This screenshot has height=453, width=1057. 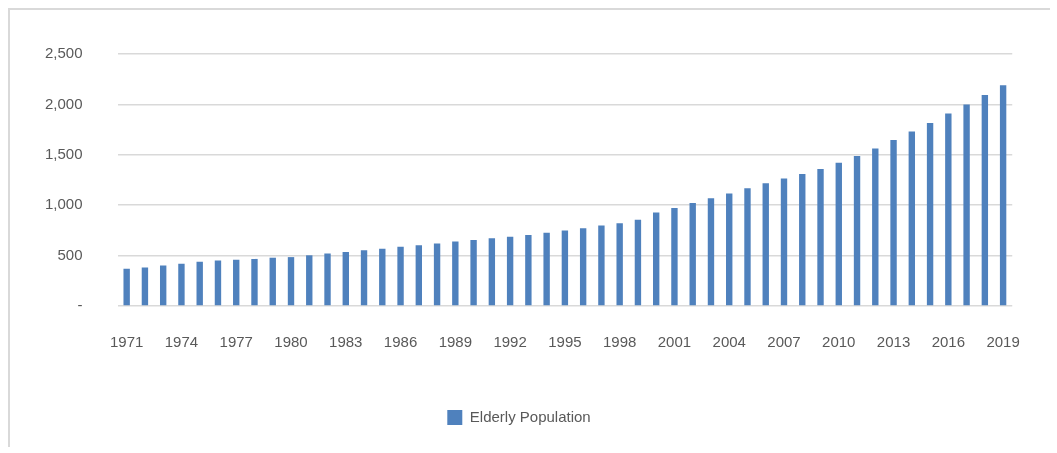 What do you see at coordinates (510, 342) in the screenshot?
I see `x-tick-label: 1992` at bounding box center [510, 342].